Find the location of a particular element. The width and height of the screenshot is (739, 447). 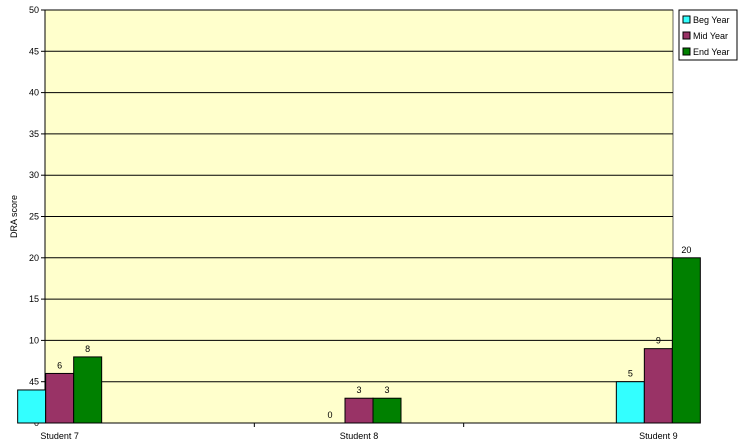

data-label: 4 is located at coordinates (31, 382).